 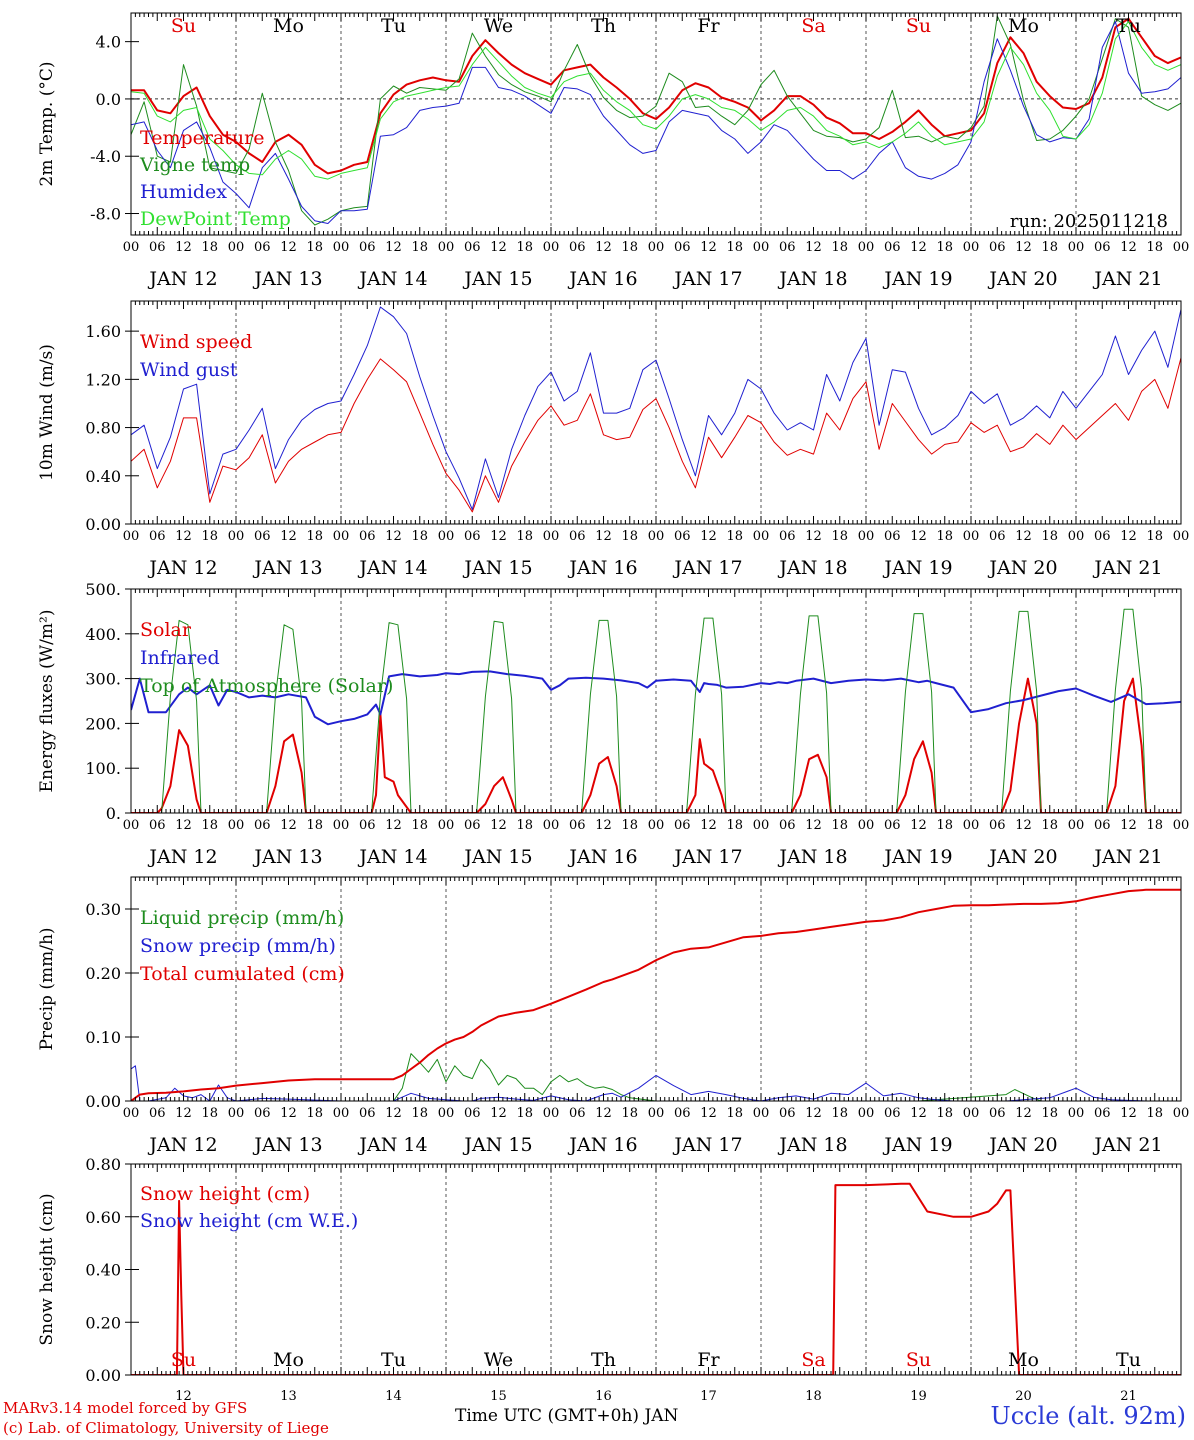 What do you see at coordinates (707, 568) in the screenshot?
I see `date-label: JAN 17` at bounding box center [707, 568].